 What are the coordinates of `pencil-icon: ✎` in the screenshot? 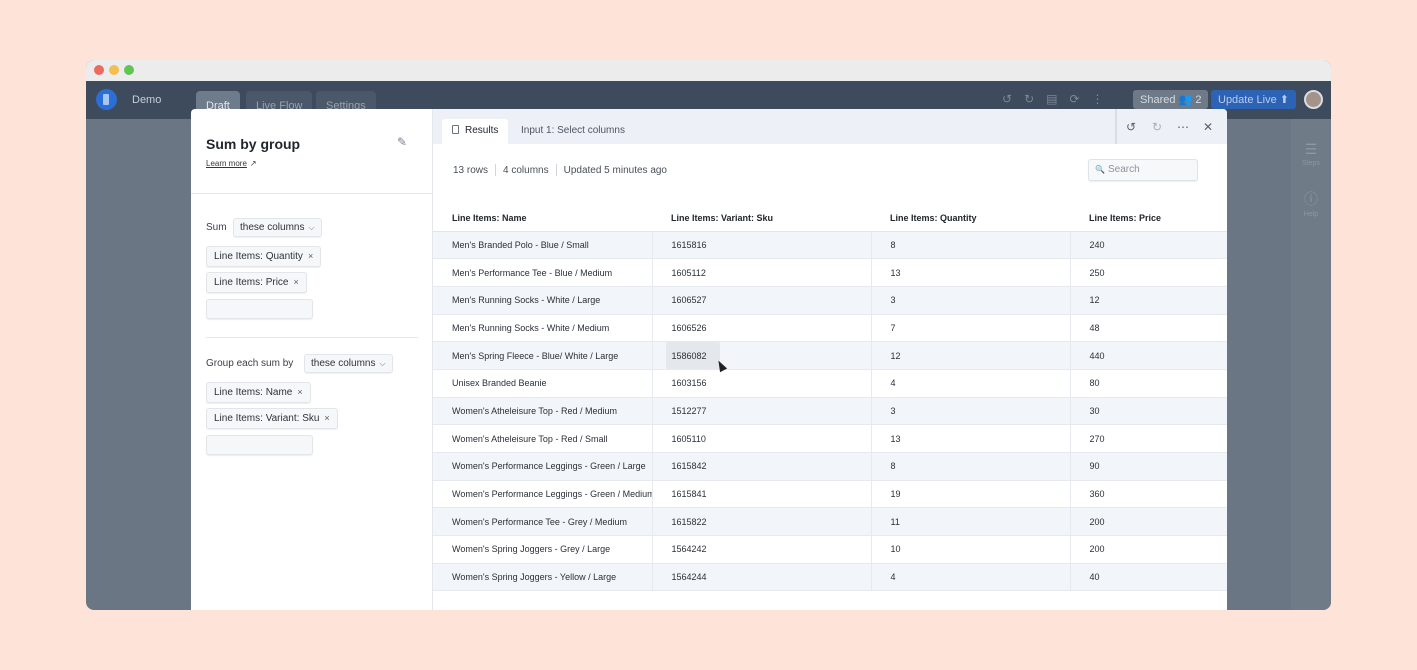 It's located at (402, 142).